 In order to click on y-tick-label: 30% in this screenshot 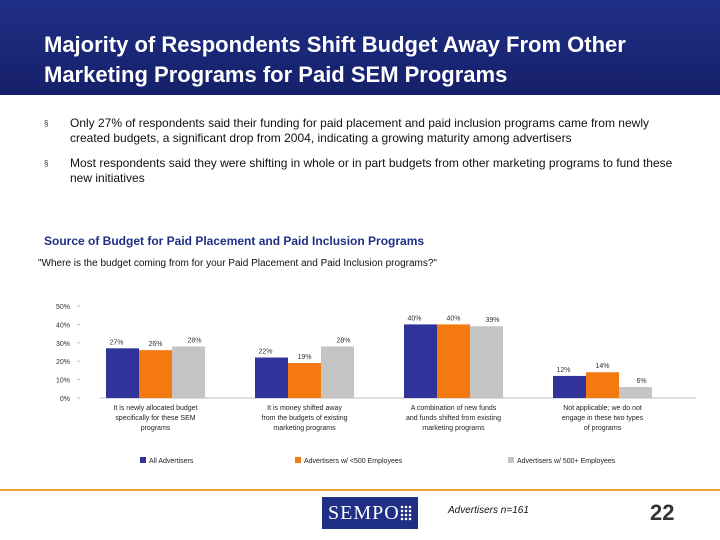, I will do `click(63, 344)`.